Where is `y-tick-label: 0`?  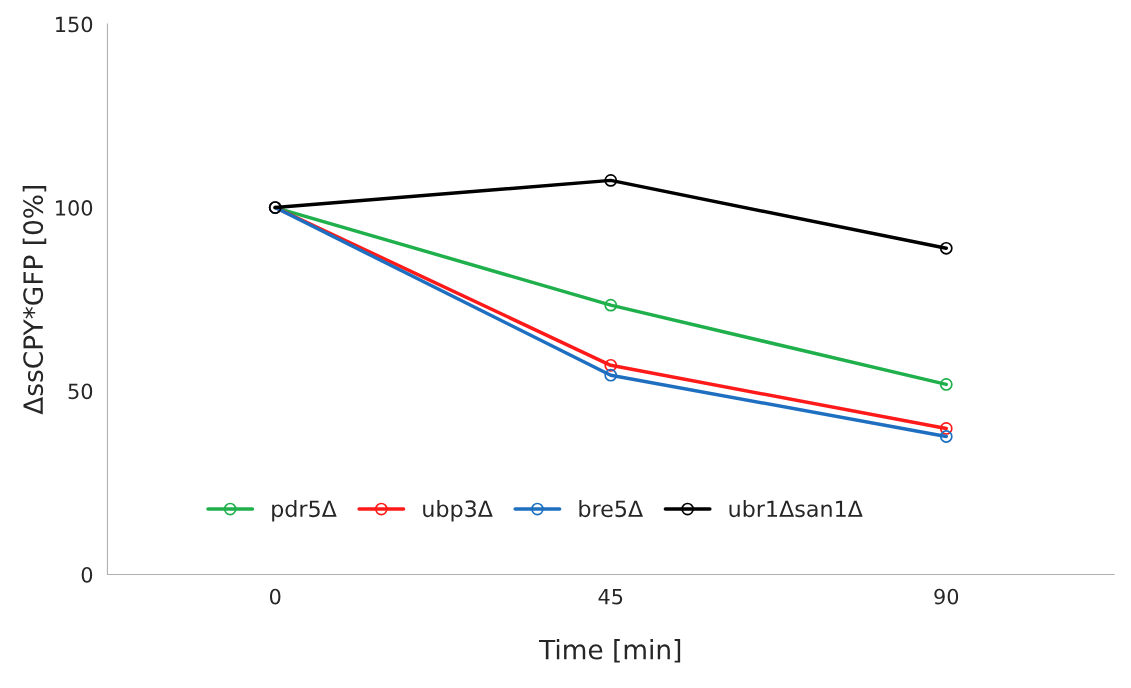 y-tick-label: 0 is located at coordinates (87, 574).